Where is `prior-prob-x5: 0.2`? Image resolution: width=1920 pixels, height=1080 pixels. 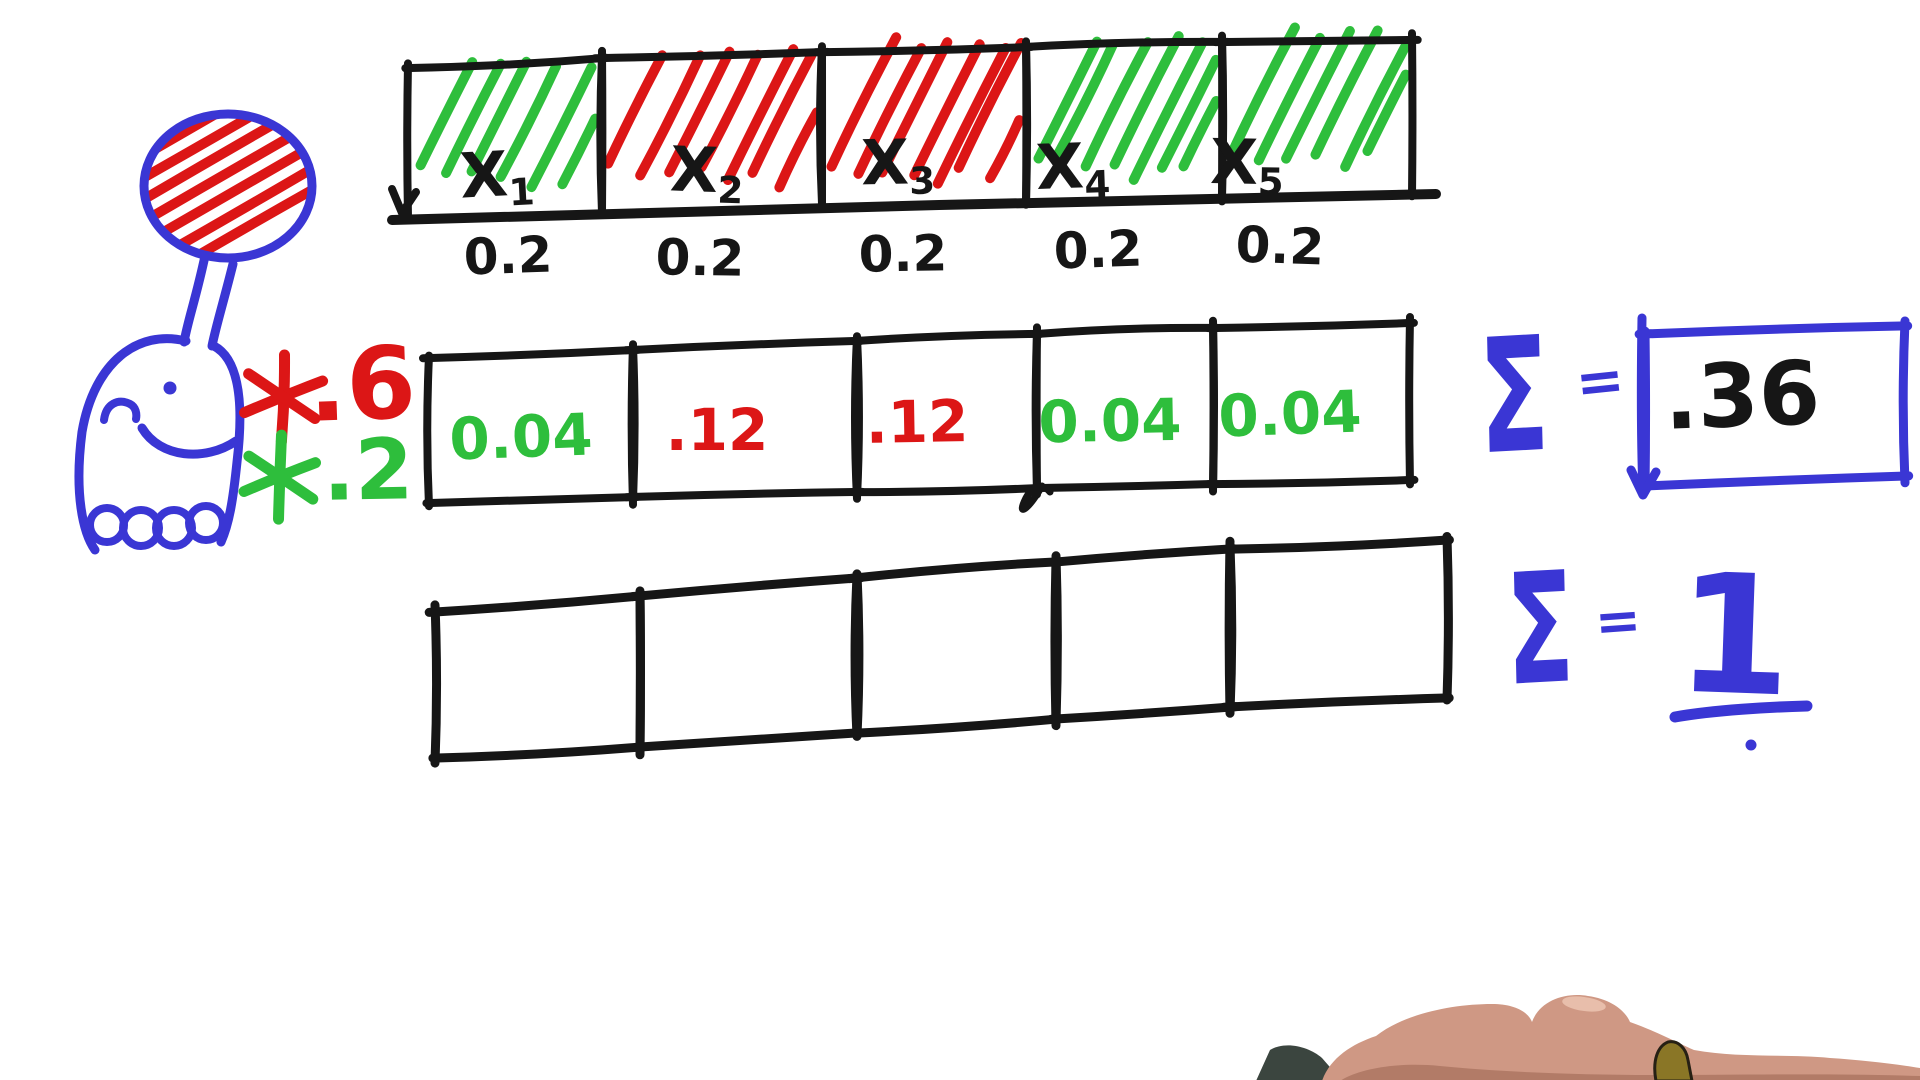
prior-prob-x5: 0.2 is located at coordinates (1280, 246).